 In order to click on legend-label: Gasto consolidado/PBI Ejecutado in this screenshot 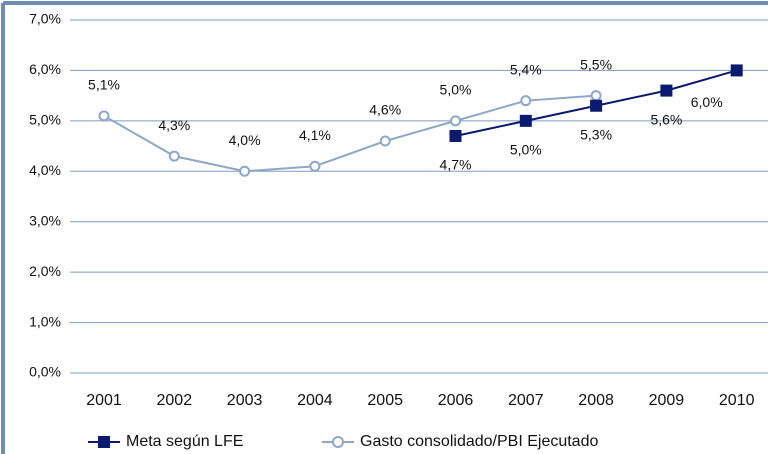, I will do `click(479, 441)`.